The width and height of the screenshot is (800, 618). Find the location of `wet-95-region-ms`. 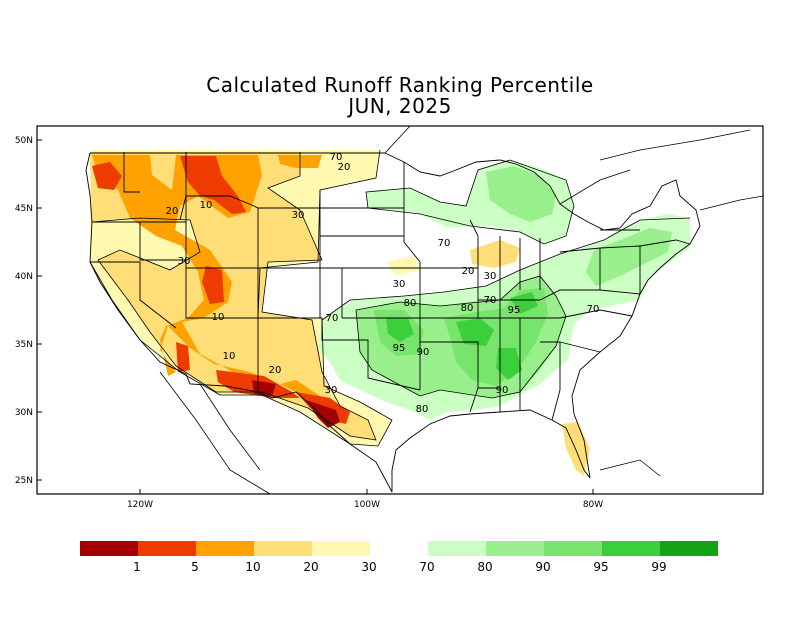

wet-95-region-ms is located at coordinates (509, 364).